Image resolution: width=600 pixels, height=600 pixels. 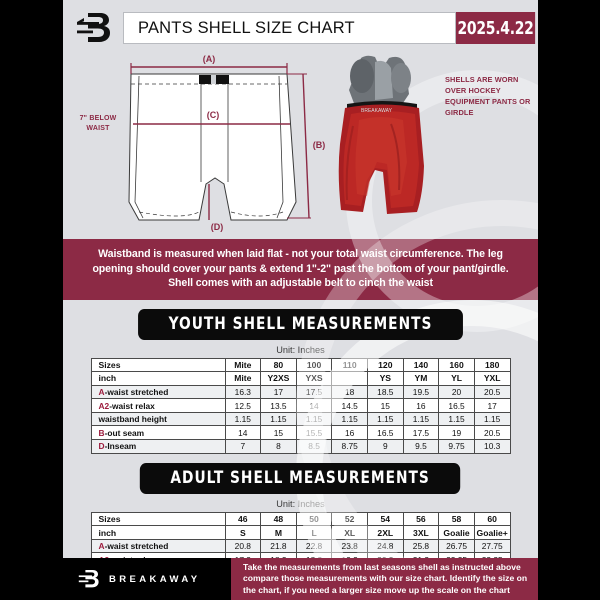 What do you see at coordinates (385, 519) in the screenshot?
I see `table-cell: 54` at bounding box center [385, 519].